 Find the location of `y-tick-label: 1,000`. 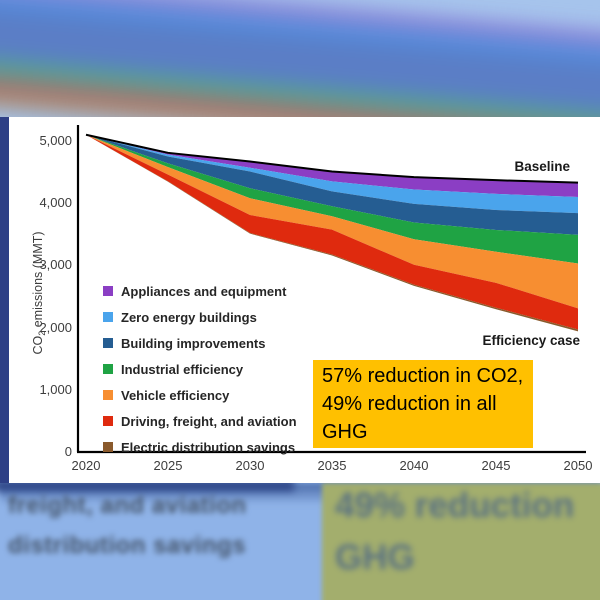

y-tick-label: 1,000 is located at coordinates (55, 389).